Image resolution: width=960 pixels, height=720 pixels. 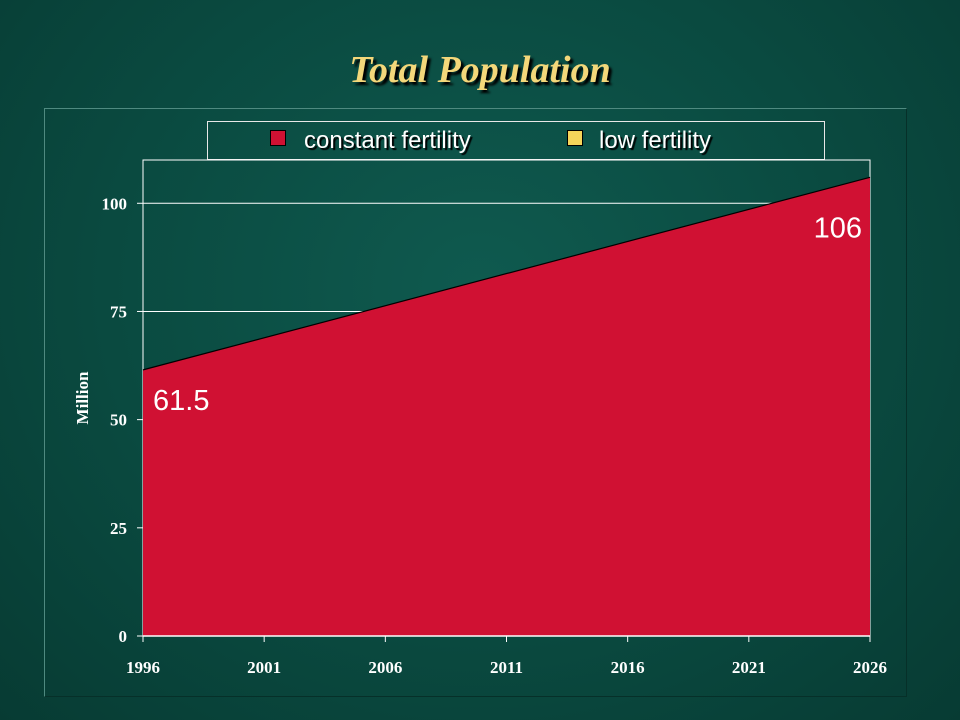 I want to click on legend-swatch-low-fertility, so click(x=575, y=138).